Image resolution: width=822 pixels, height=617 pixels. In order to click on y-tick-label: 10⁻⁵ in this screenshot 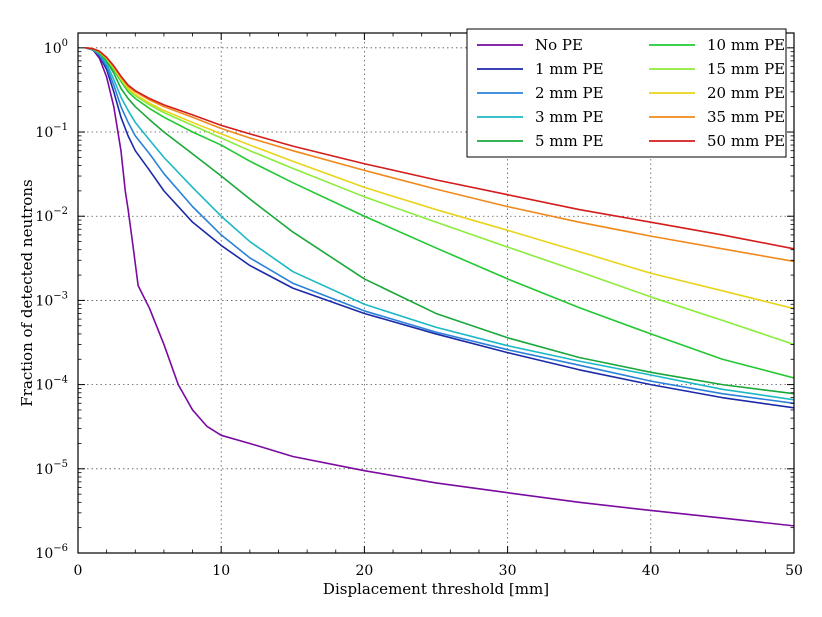, I will do `click(51, 468)`.